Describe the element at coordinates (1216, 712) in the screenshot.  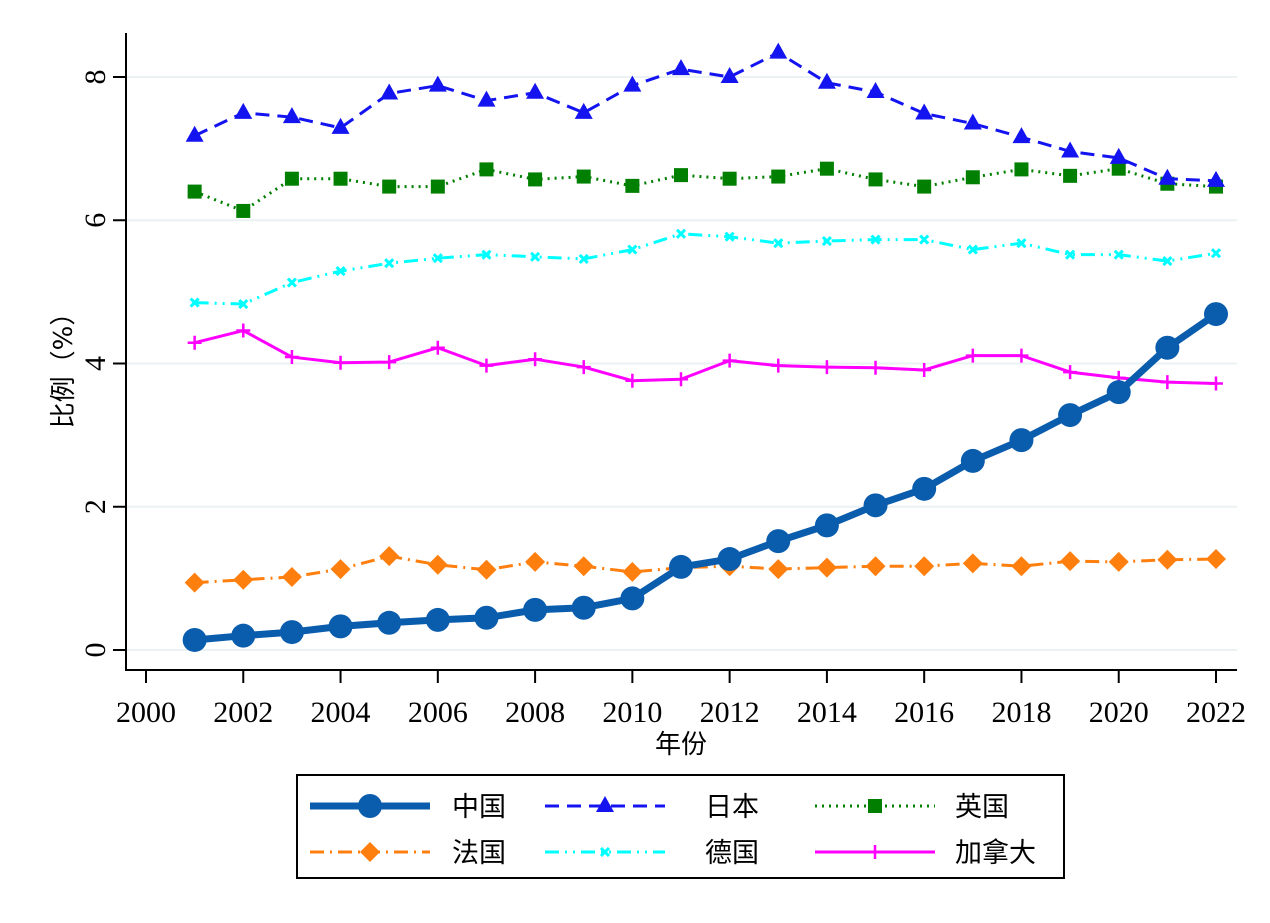
I see `x-tick-label: 2022` at that location.